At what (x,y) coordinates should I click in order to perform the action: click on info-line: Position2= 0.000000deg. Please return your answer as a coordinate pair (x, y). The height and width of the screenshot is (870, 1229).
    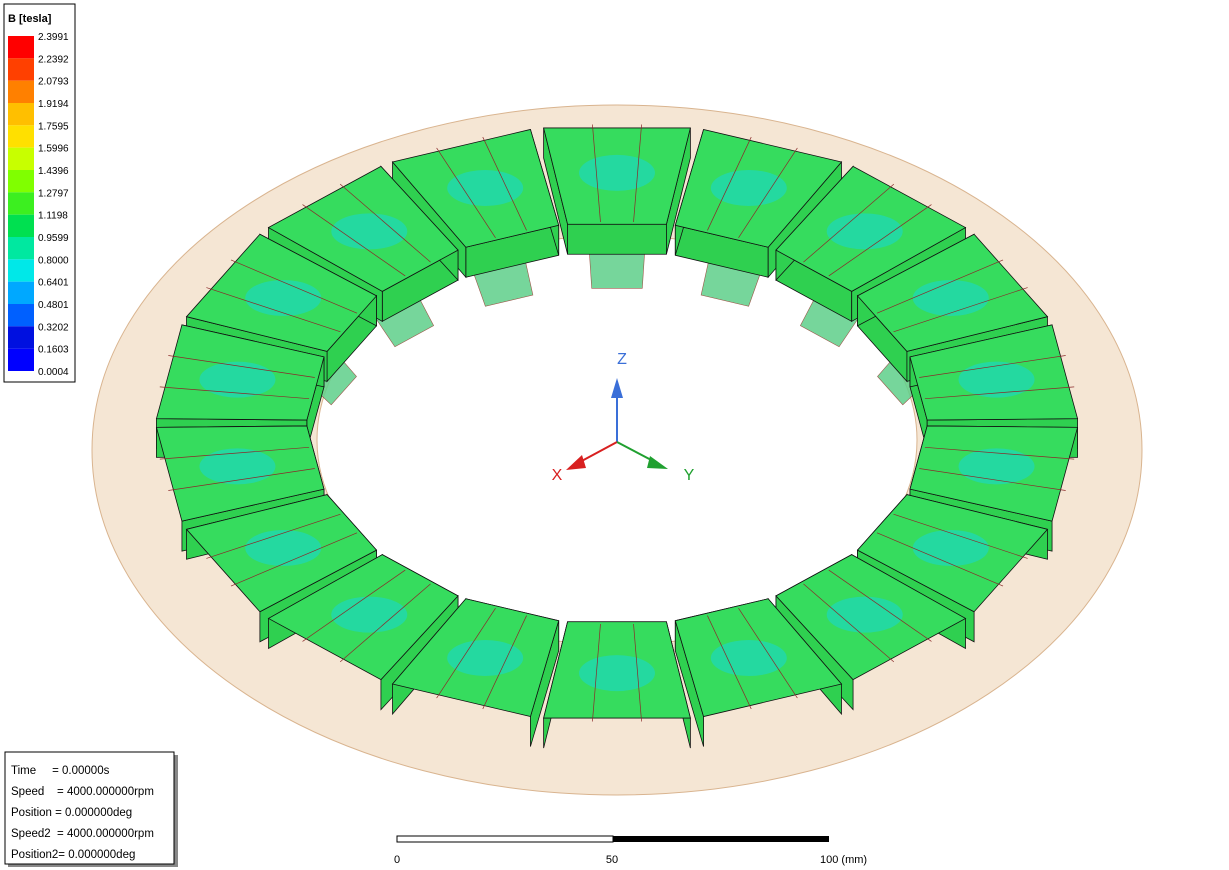
    Looking at the image, I should click on (73, 855).